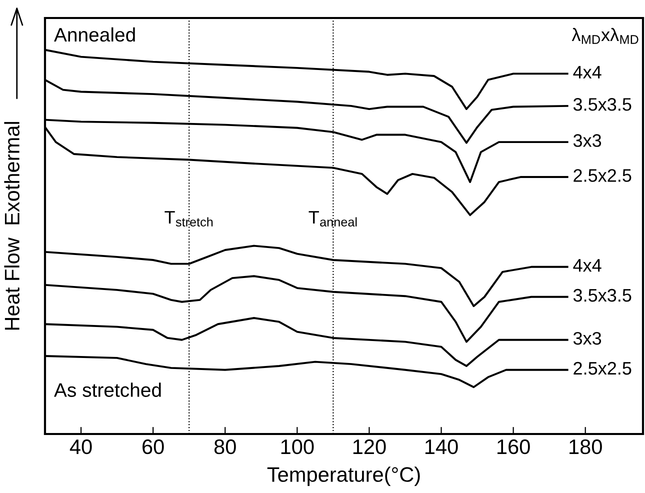 The image size is (645, 493). Describe the element at coordinates (369, 446) in the screenshot. I see `x-tick-label: 120` at that location.